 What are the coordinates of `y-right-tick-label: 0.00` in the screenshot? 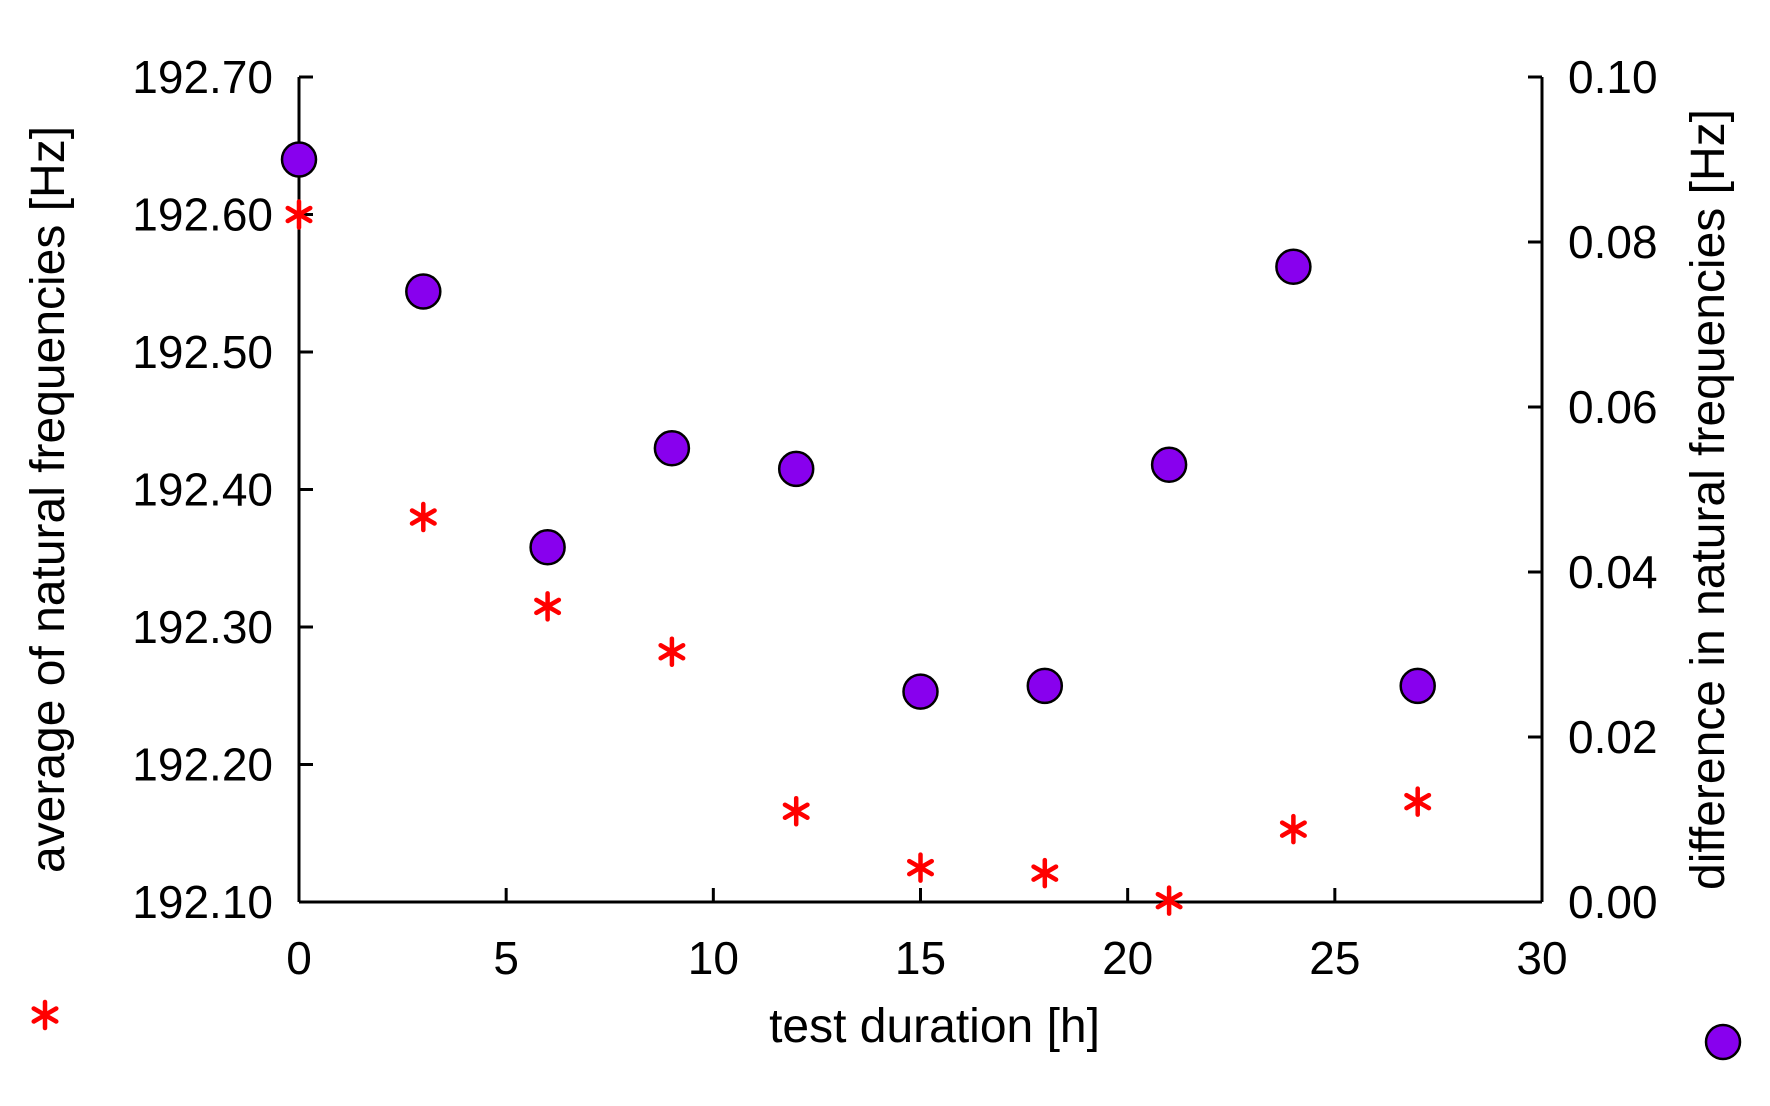 It's located at (1613, 902).